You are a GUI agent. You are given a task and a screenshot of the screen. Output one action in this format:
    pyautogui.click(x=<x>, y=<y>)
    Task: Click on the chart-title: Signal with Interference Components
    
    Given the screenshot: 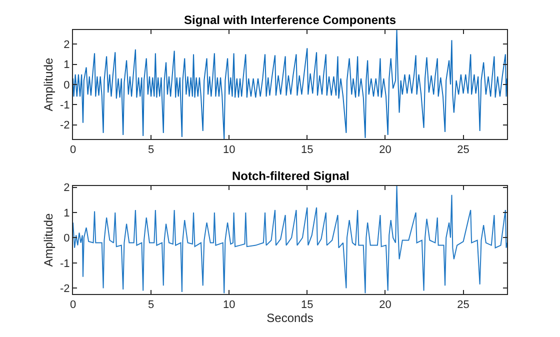 What is the action you would take?
    pyautogui.click(x=290, y=20)
    